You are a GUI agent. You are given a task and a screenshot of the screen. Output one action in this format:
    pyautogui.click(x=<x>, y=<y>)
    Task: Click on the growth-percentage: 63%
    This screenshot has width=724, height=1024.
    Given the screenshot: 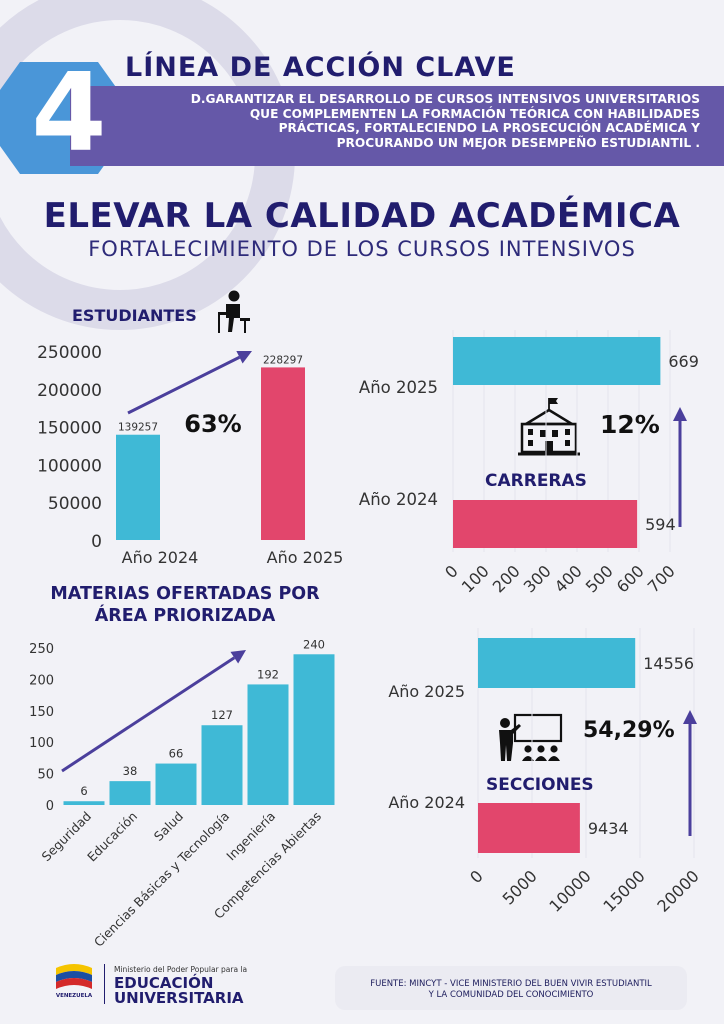 What is the action you would take?
    pyautogui.click(x=212, y=424)
    